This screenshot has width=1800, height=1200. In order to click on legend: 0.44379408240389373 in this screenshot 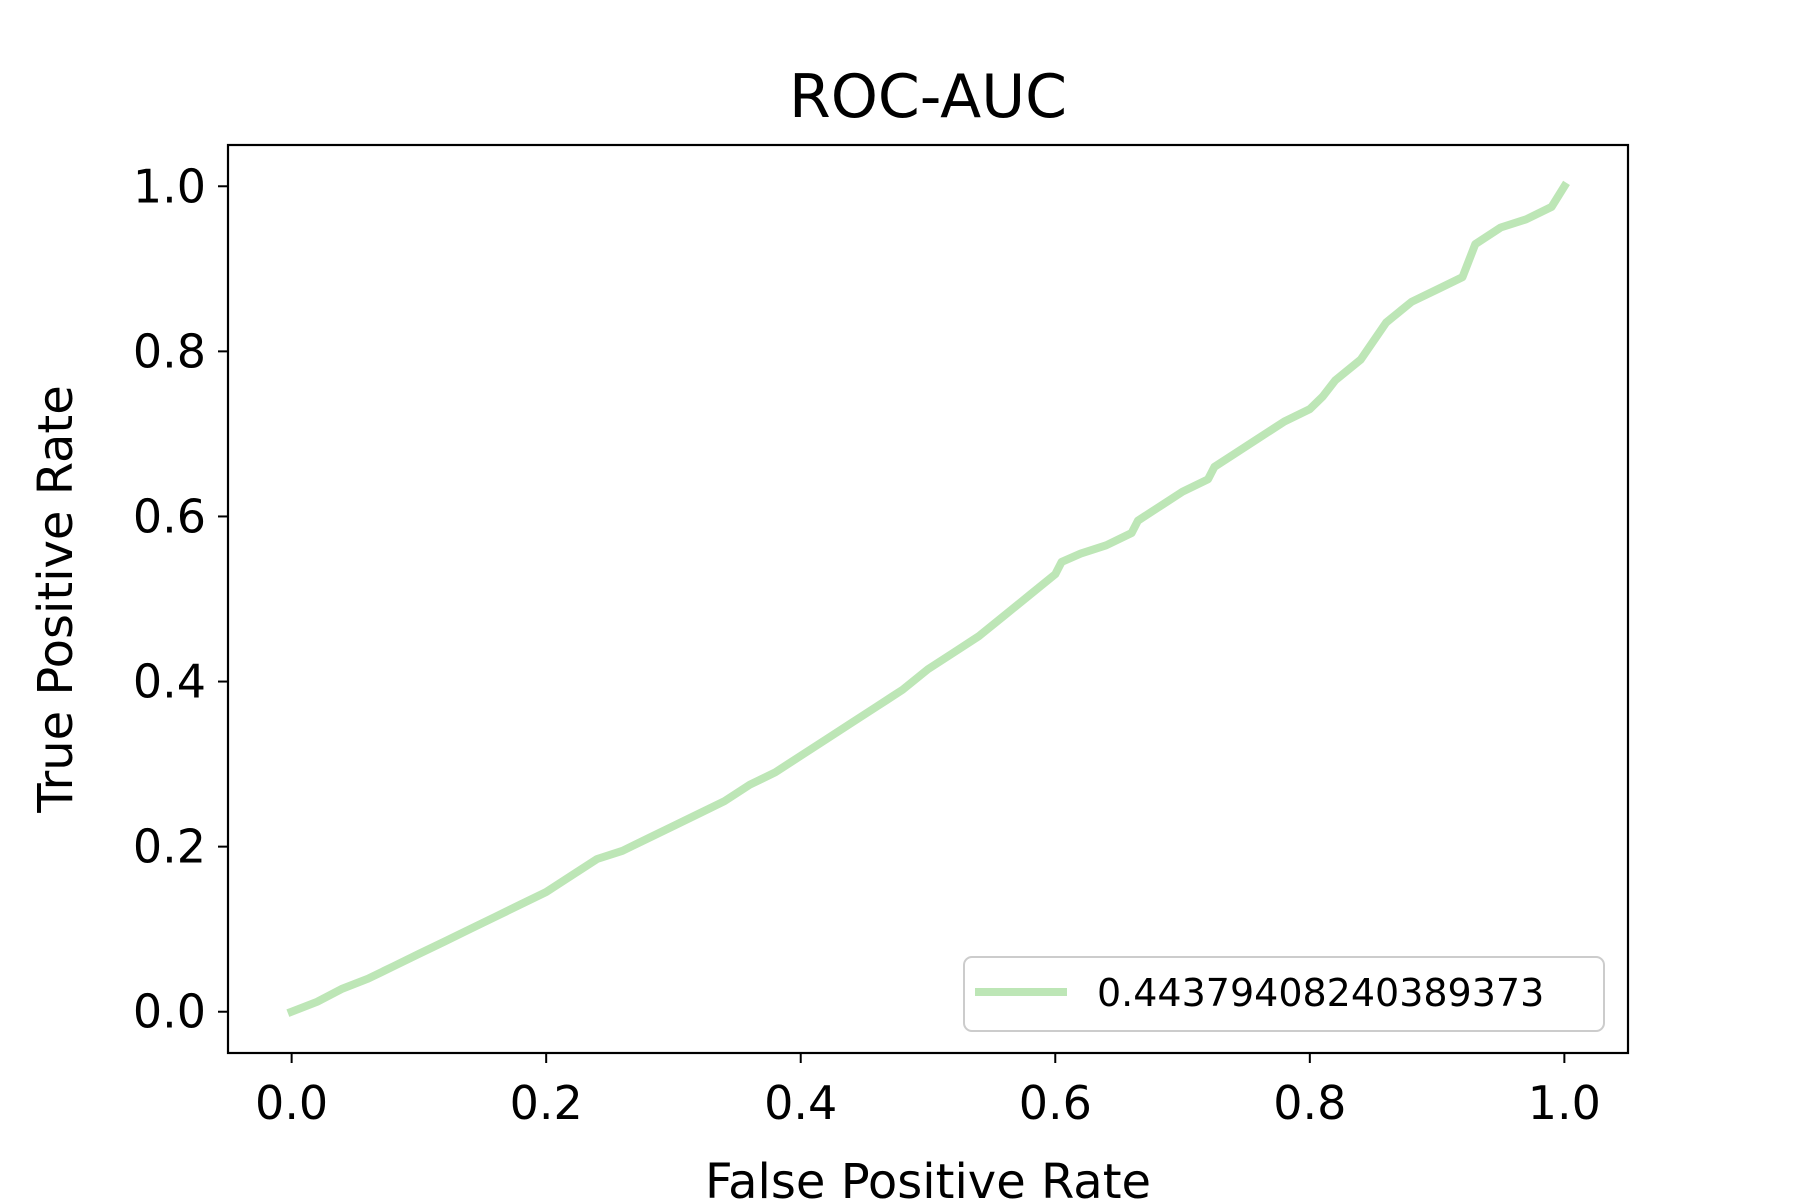, I will do `click(1284, 994)`.